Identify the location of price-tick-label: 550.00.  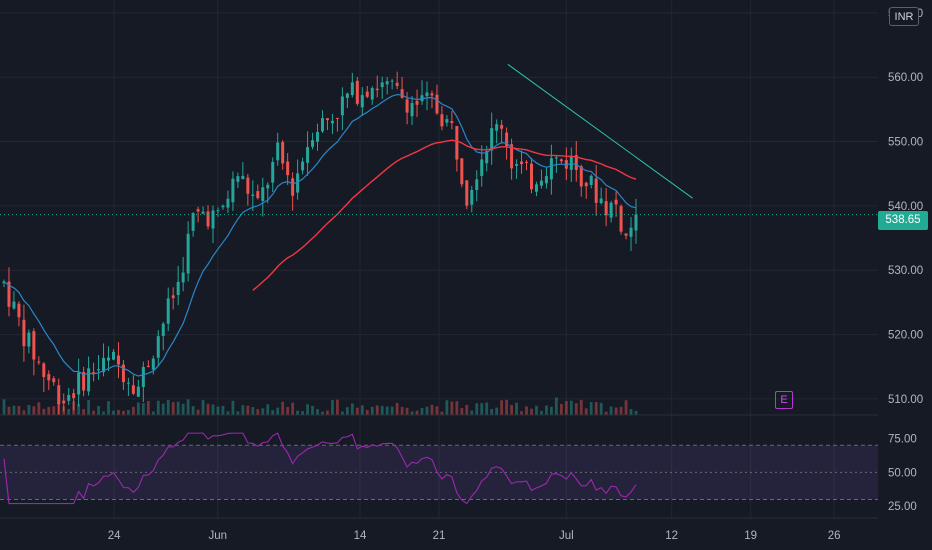
(905, 143).